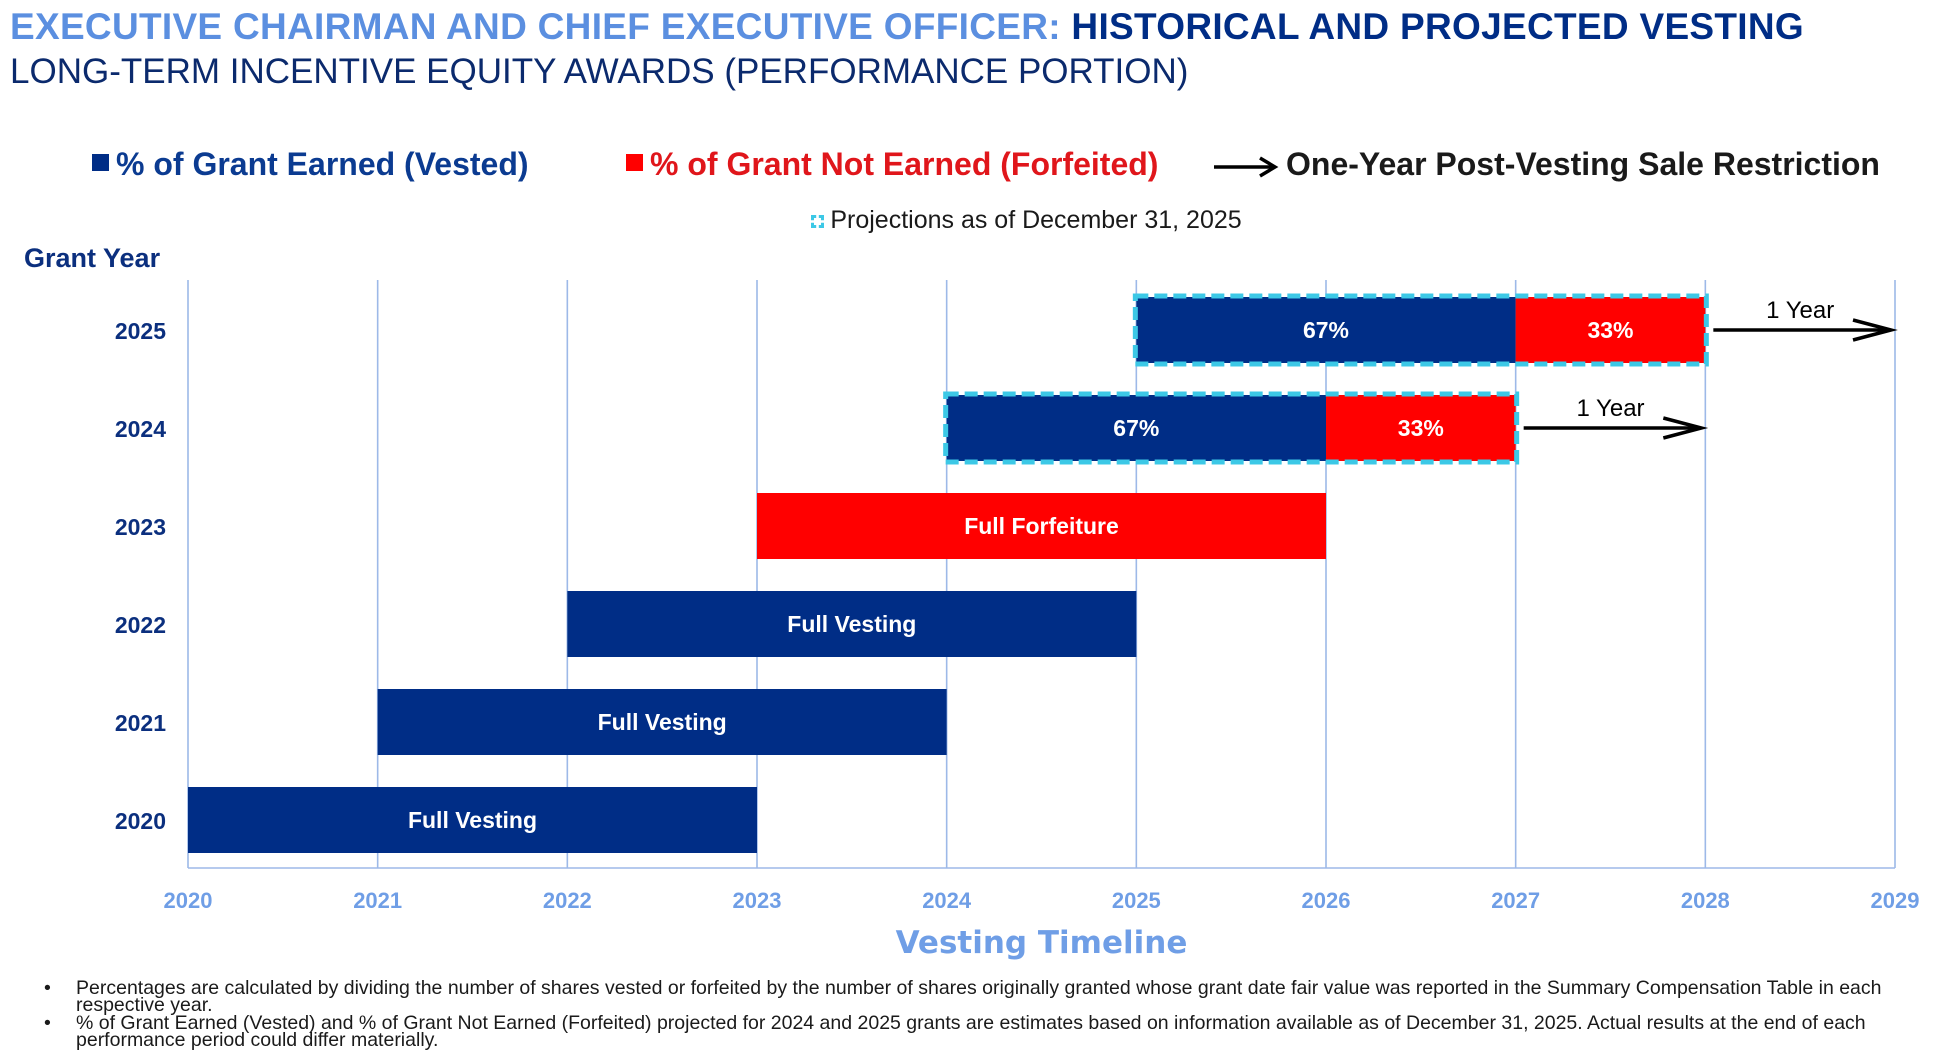 This screenshot has height=1054, width=1935. Describe the element at coordinates (1042, 943) in the screenshot. I see `x-axis-title: Vesting Timeline` at that location.